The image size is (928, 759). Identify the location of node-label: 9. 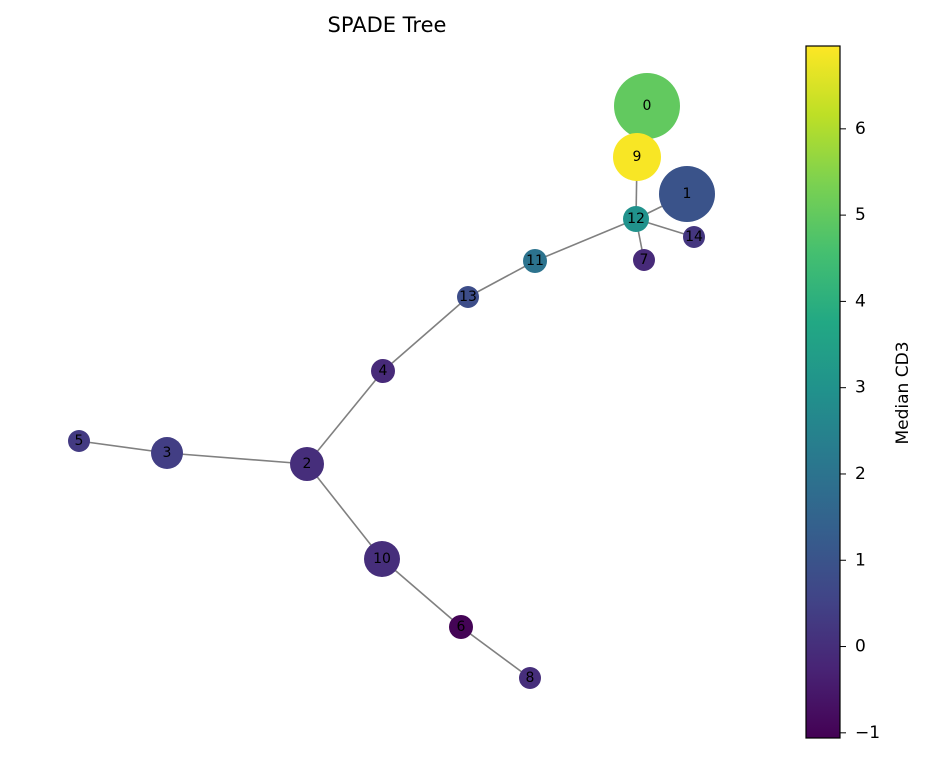
(637, 157).